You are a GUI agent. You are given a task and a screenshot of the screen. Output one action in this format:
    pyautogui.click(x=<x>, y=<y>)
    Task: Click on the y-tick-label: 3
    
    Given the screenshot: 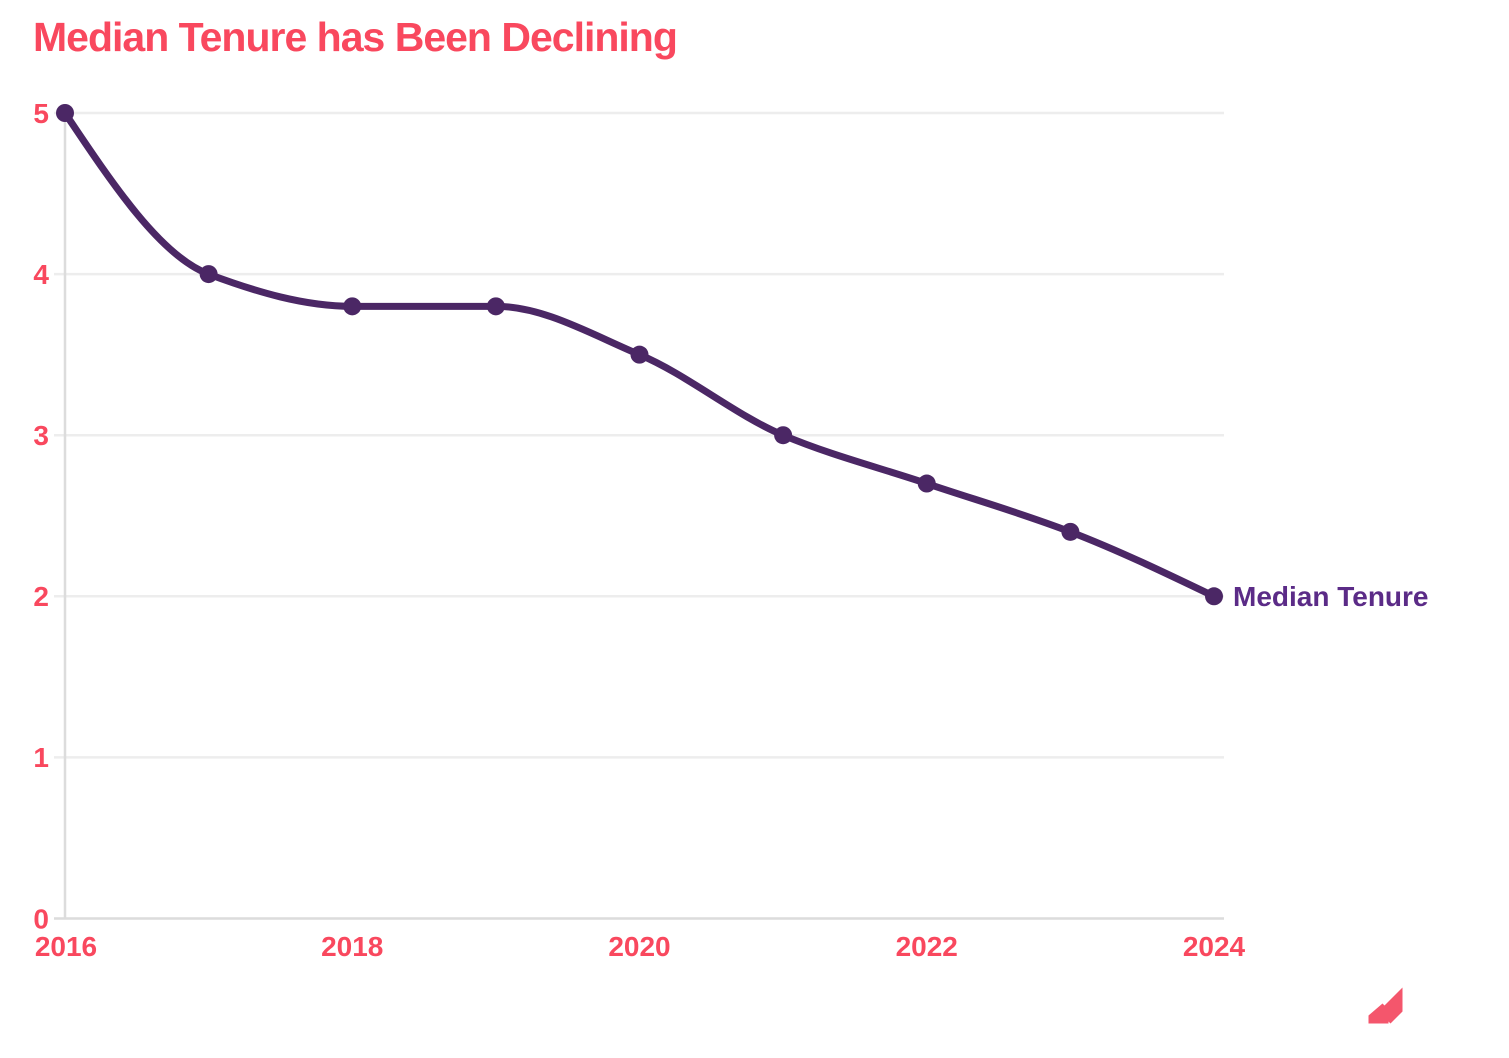 What is the action you would take?
    pyautogui.click(x=41, y=435)
    